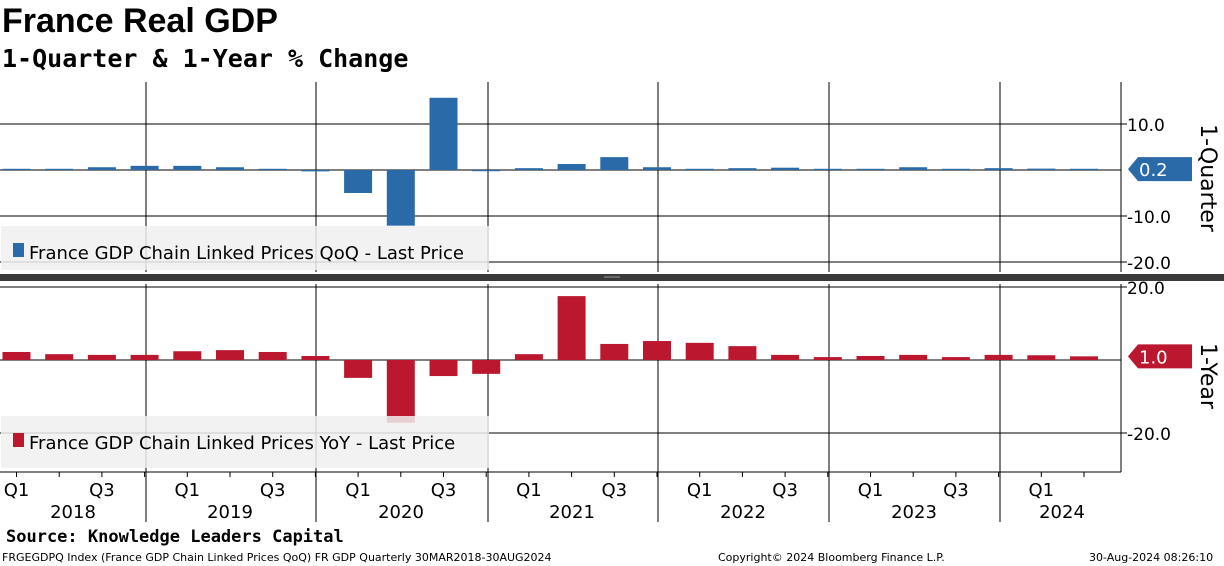 The width and height of the screenshot is (1224, 566). Describe the element at coordinates (1062, 512) in the screenshot. I see `year-label: 2024` at that location.